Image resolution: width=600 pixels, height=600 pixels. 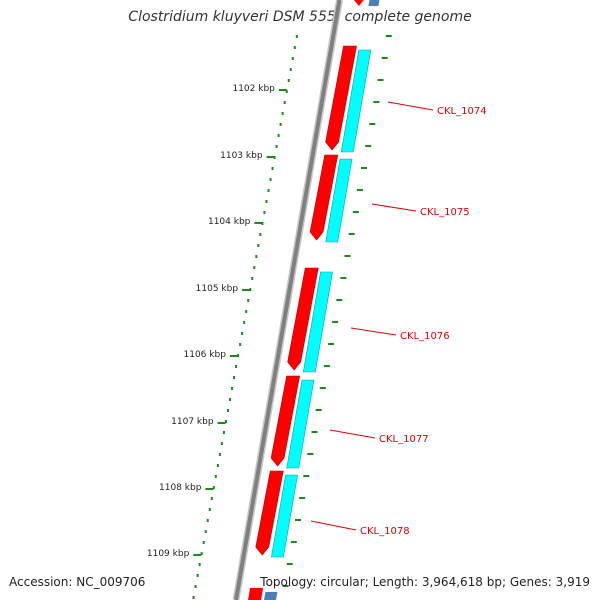 What do you see at coordinates (425, 336) in the screenshot?
I see `gene-label: CKL_1076` at bounding box center [425, 336].